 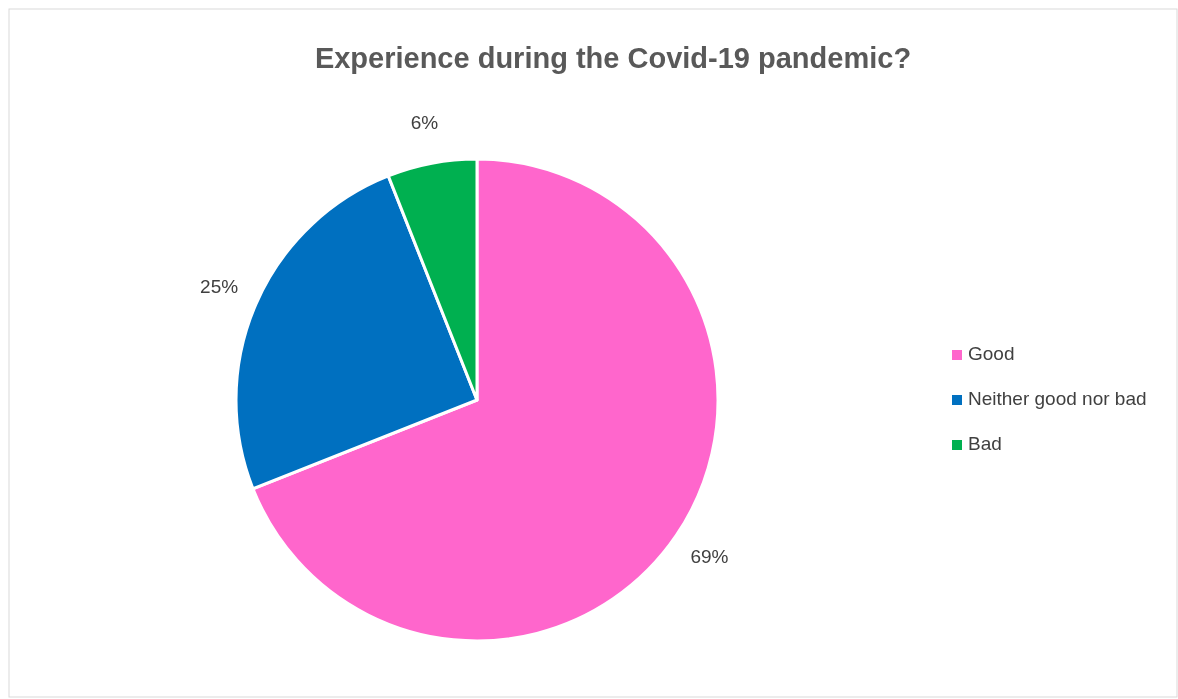 What do you see at coordinates (985, 444) in the screenshot?
I see `legend-label: Bad` at bounding box center [985, 444].